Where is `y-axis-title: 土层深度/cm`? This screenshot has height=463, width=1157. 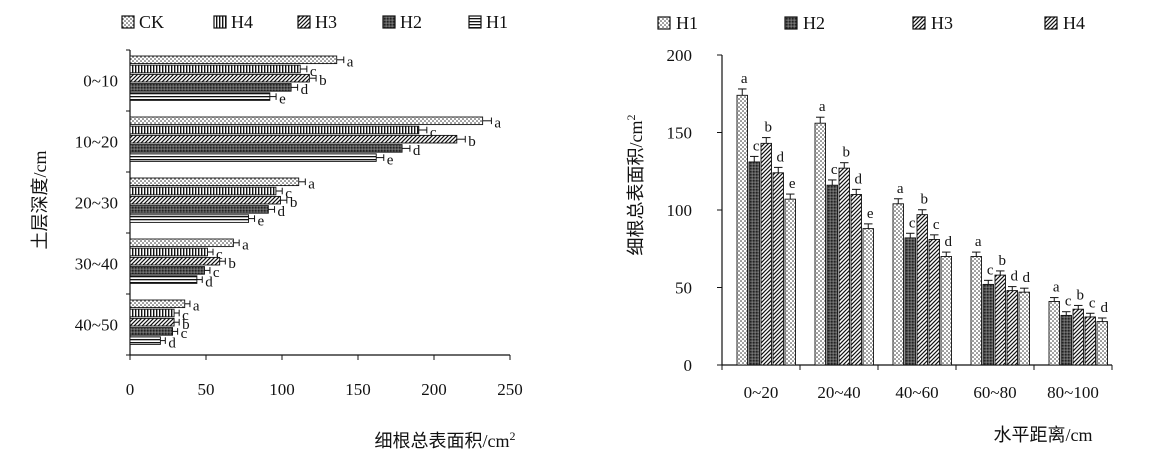
y-axis-title: 土层深度/cm is located at coordinates (40, 200).